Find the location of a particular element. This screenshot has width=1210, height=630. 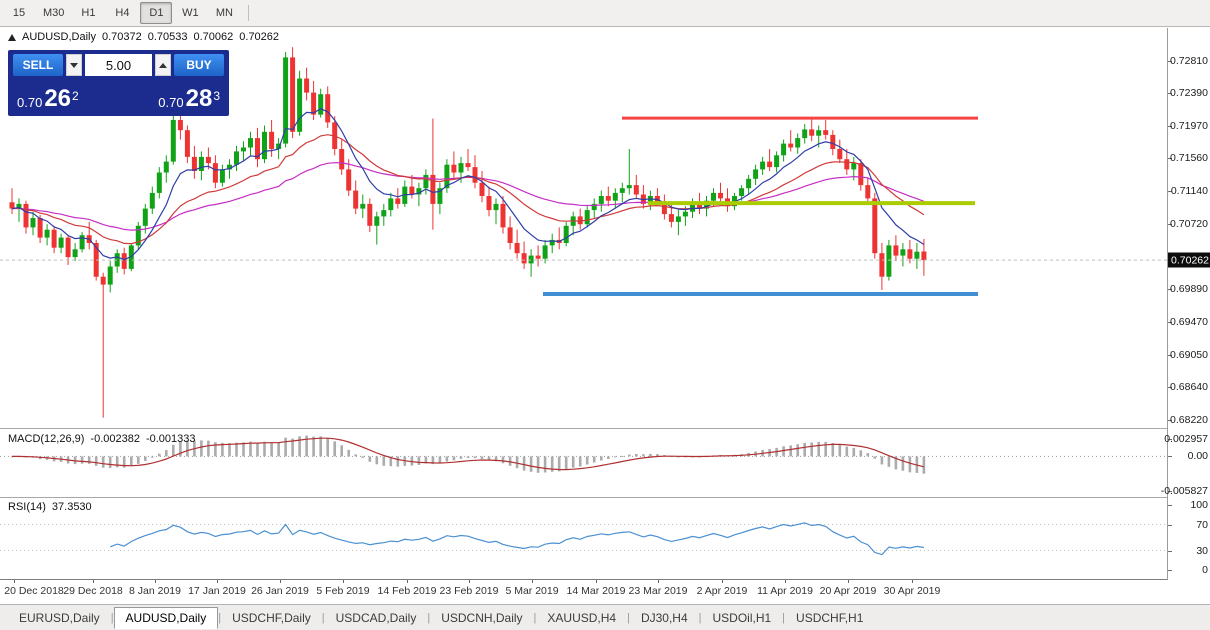

time-axis-label: 29 Dec 2018 is located at coordinates (93, 591).